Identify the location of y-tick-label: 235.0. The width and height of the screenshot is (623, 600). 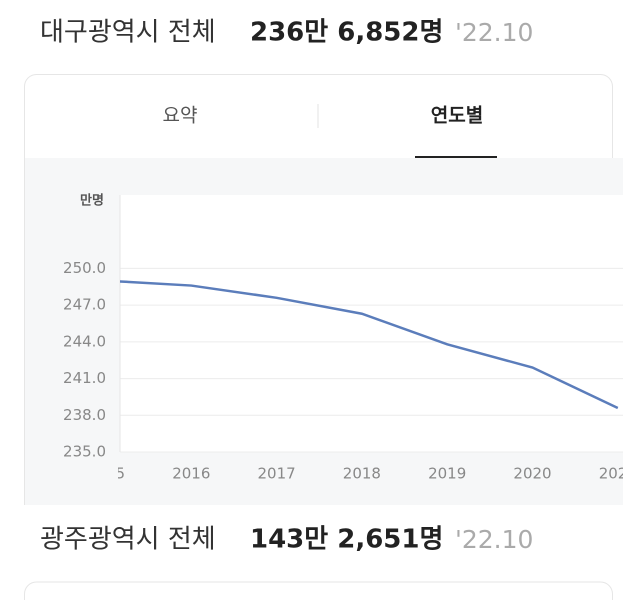
(84, 452).